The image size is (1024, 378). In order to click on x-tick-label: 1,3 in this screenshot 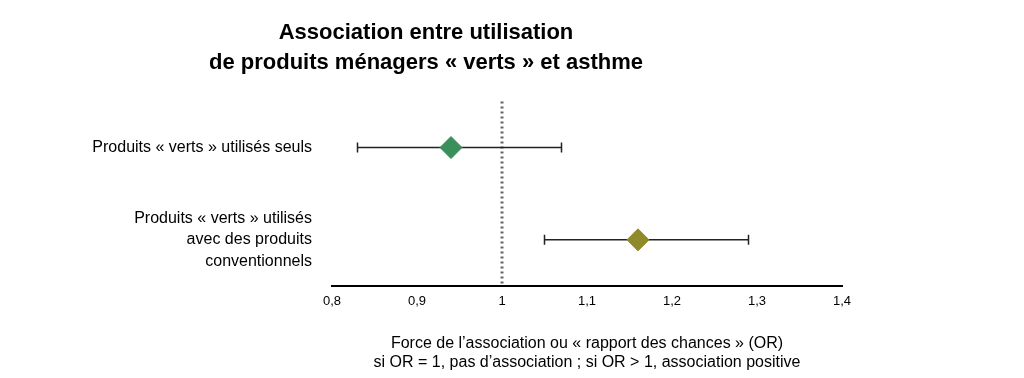, I will do `click(757, 301)`.